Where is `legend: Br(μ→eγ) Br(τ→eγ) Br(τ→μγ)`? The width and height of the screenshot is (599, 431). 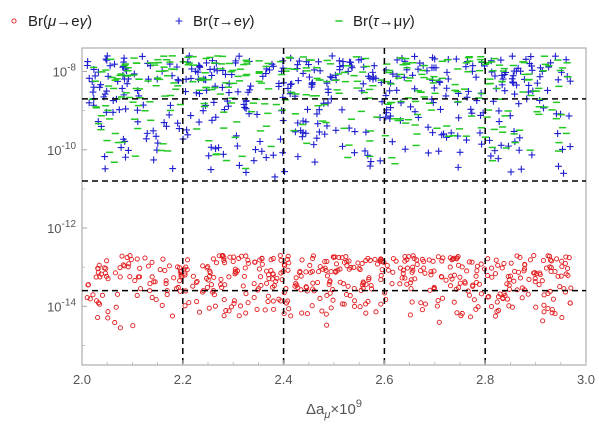
legend: Br(μ→eγ) Br(τ→eγ) Br(τ→μγ) is located at coordinates (213, 21).